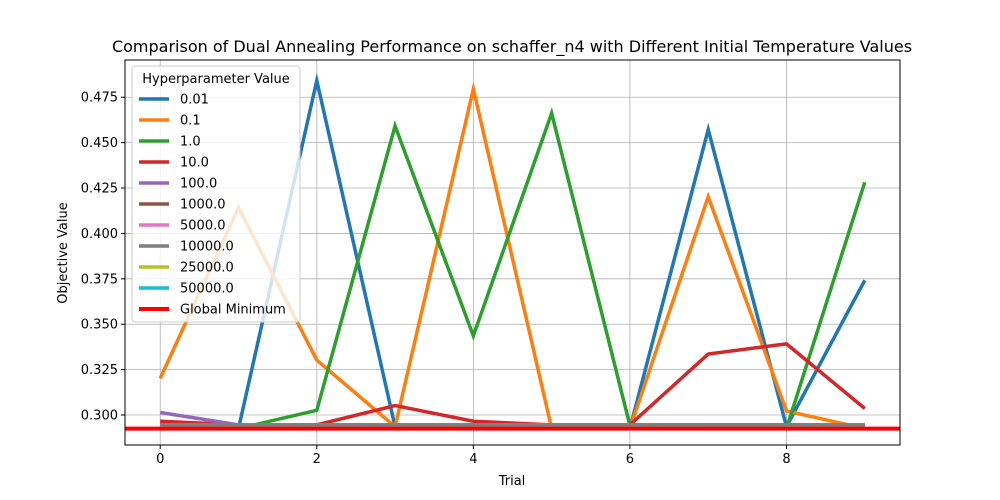 The width and height of the screenshot is (1000, 500). Describe the element at coordinates (99, 189) in the screenshot. I see `y-tick-label: 0.425` at that location.